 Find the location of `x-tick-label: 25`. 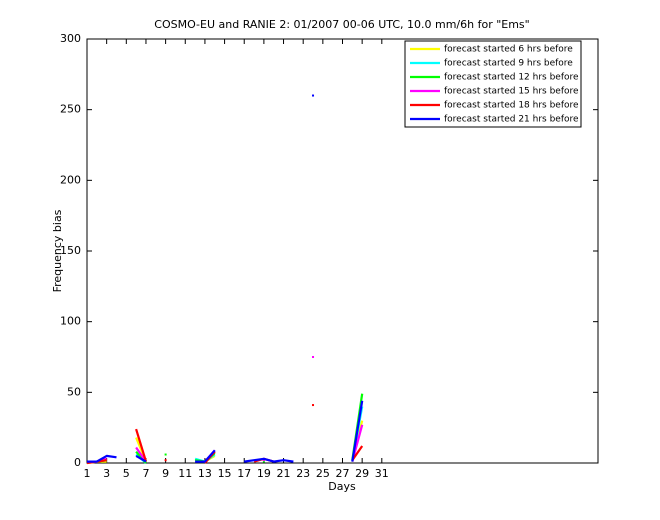

x-tick-label: 25 is located at coordinates (323, 473).